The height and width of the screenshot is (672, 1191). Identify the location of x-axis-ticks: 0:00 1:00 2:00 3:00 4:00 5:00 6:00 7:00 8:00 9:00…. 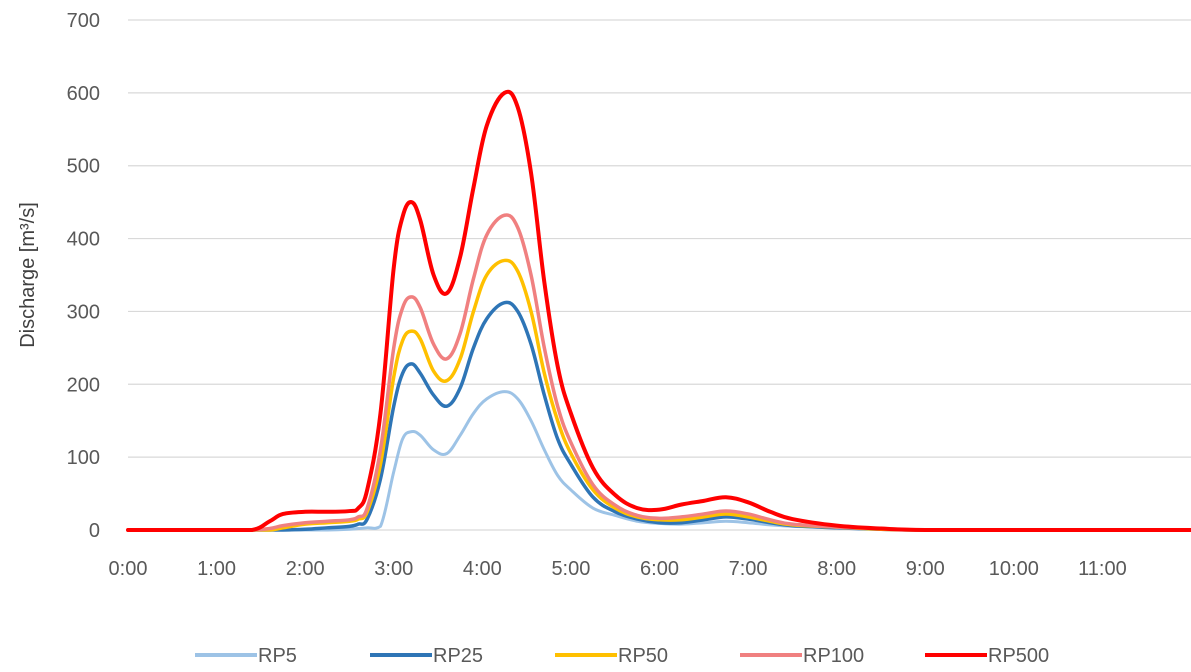
(618, 569).